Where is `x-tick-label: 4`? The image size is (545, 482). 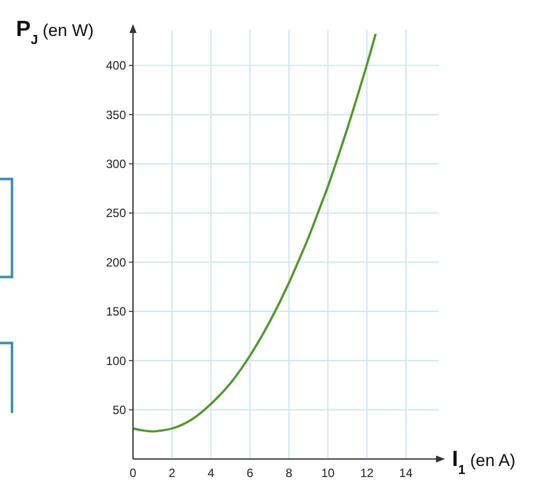
x-tick-label: 4 is located at coordinates (211, 473).